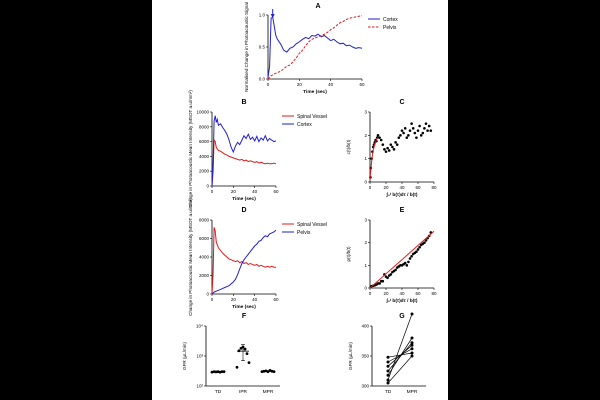  I want to click on legend-label-A-0: Cortex, so click(390, 20).